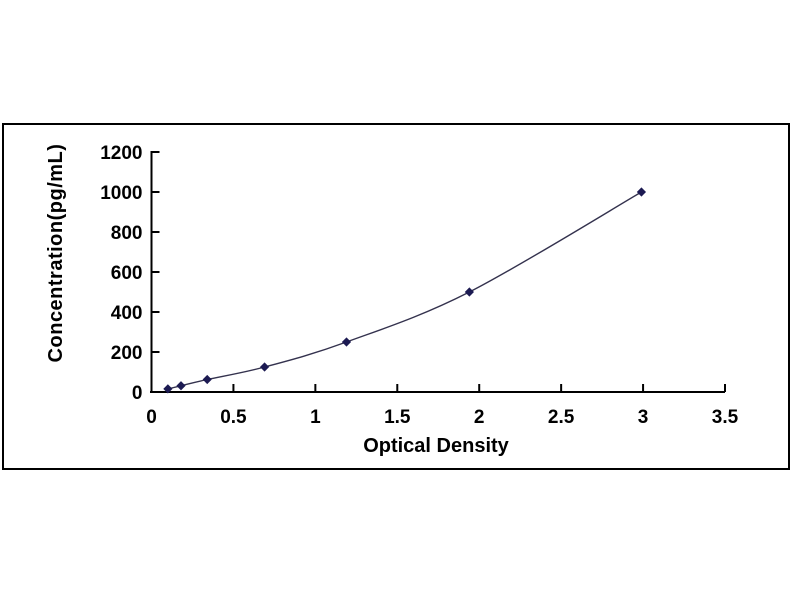 The image size is (800, 600). Describe the element at coordinates (121, 153) in the screenshot. I see `y-tick-label: 1200` at that location.